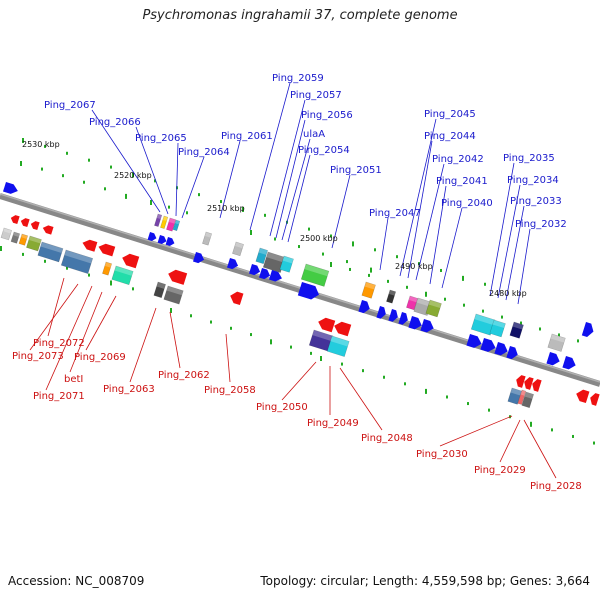 The width and height of the screenshot is (600, 600). I want to click on gene-label-bottom: Ping_2030, so click(442, 454).